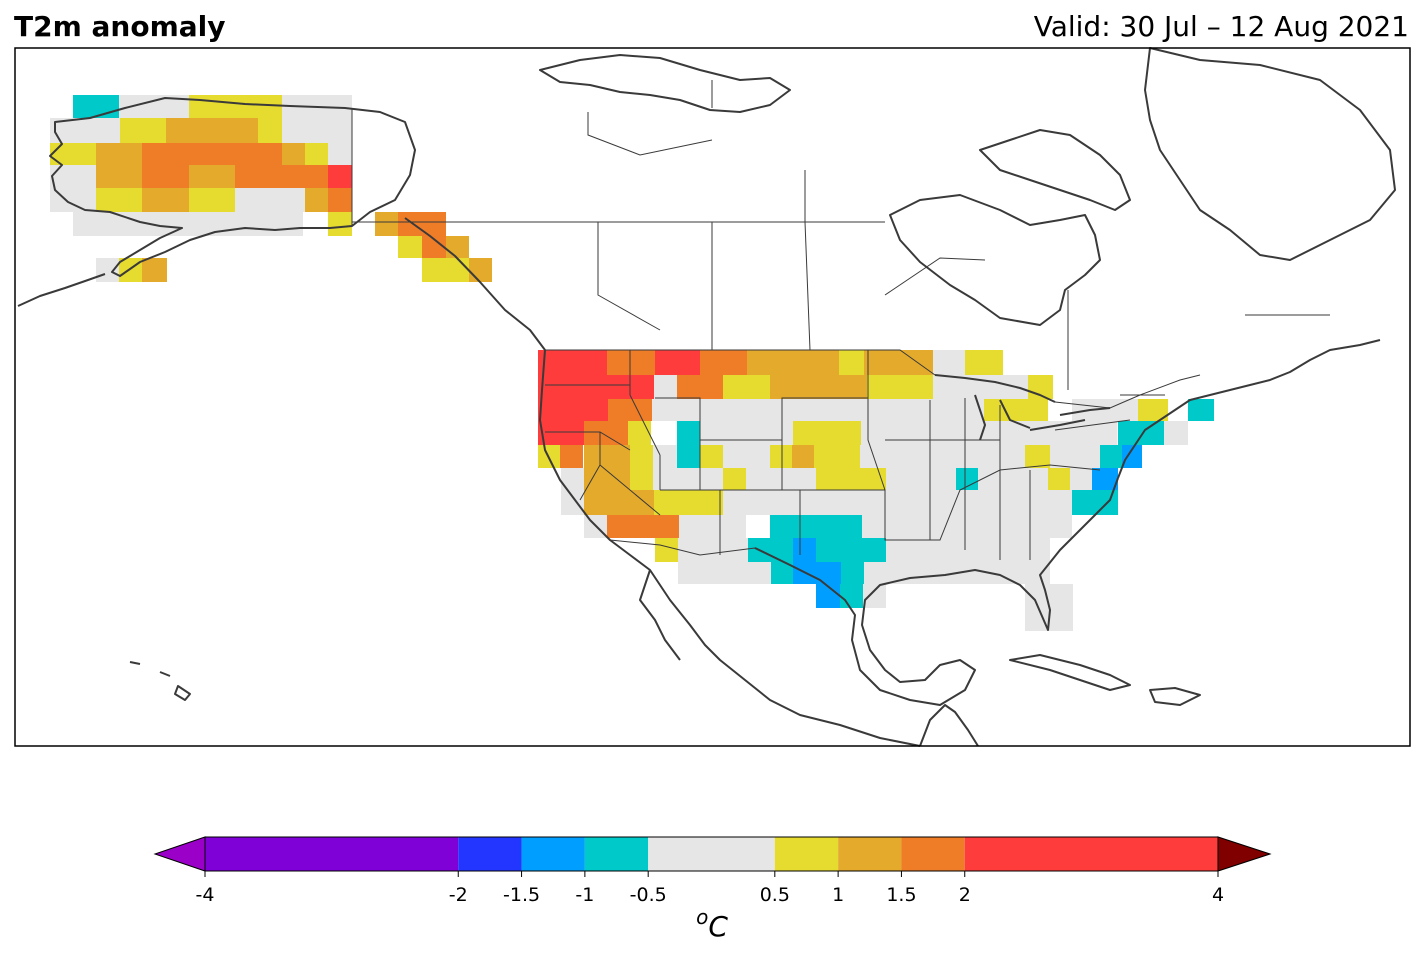 This screenshot has width=1425, height=957. I want to click on unit-main: C, so click(718, 926).